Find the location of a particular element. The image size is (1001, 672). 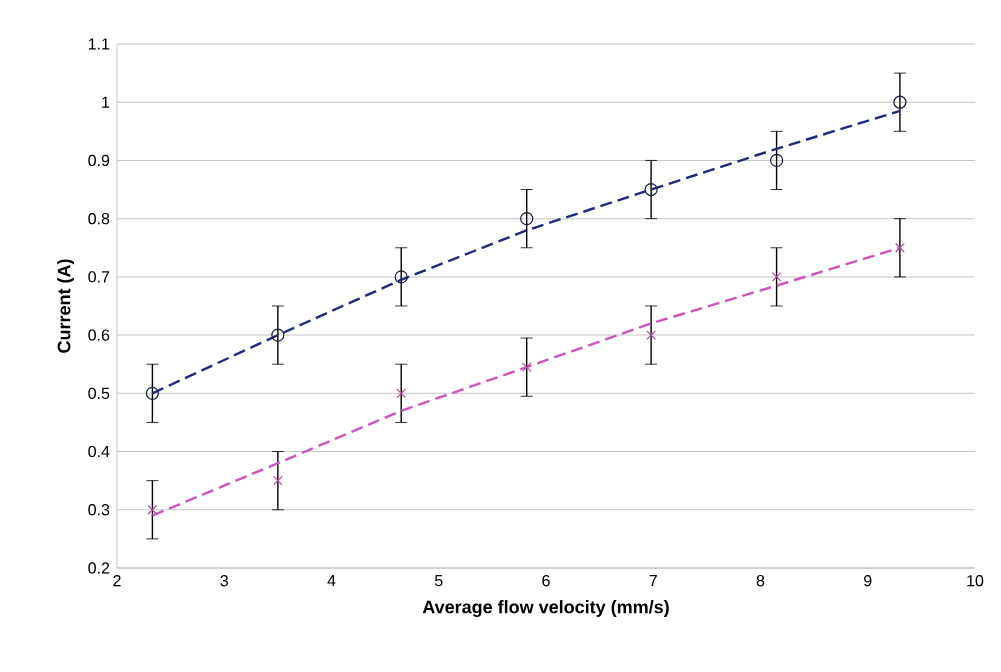

x-axis-title: Average flow velocity (mm/s) is located at coordinates (545, 608).